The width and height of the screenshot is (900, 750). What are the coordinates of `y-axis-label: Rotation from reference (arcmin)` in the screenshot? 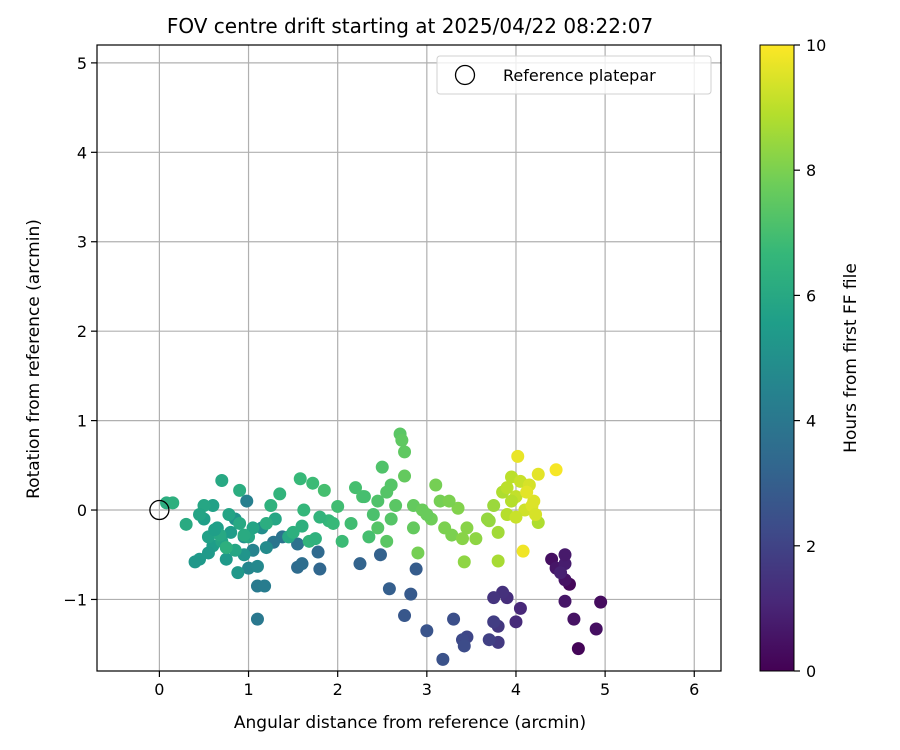 It's located at (34, 359).